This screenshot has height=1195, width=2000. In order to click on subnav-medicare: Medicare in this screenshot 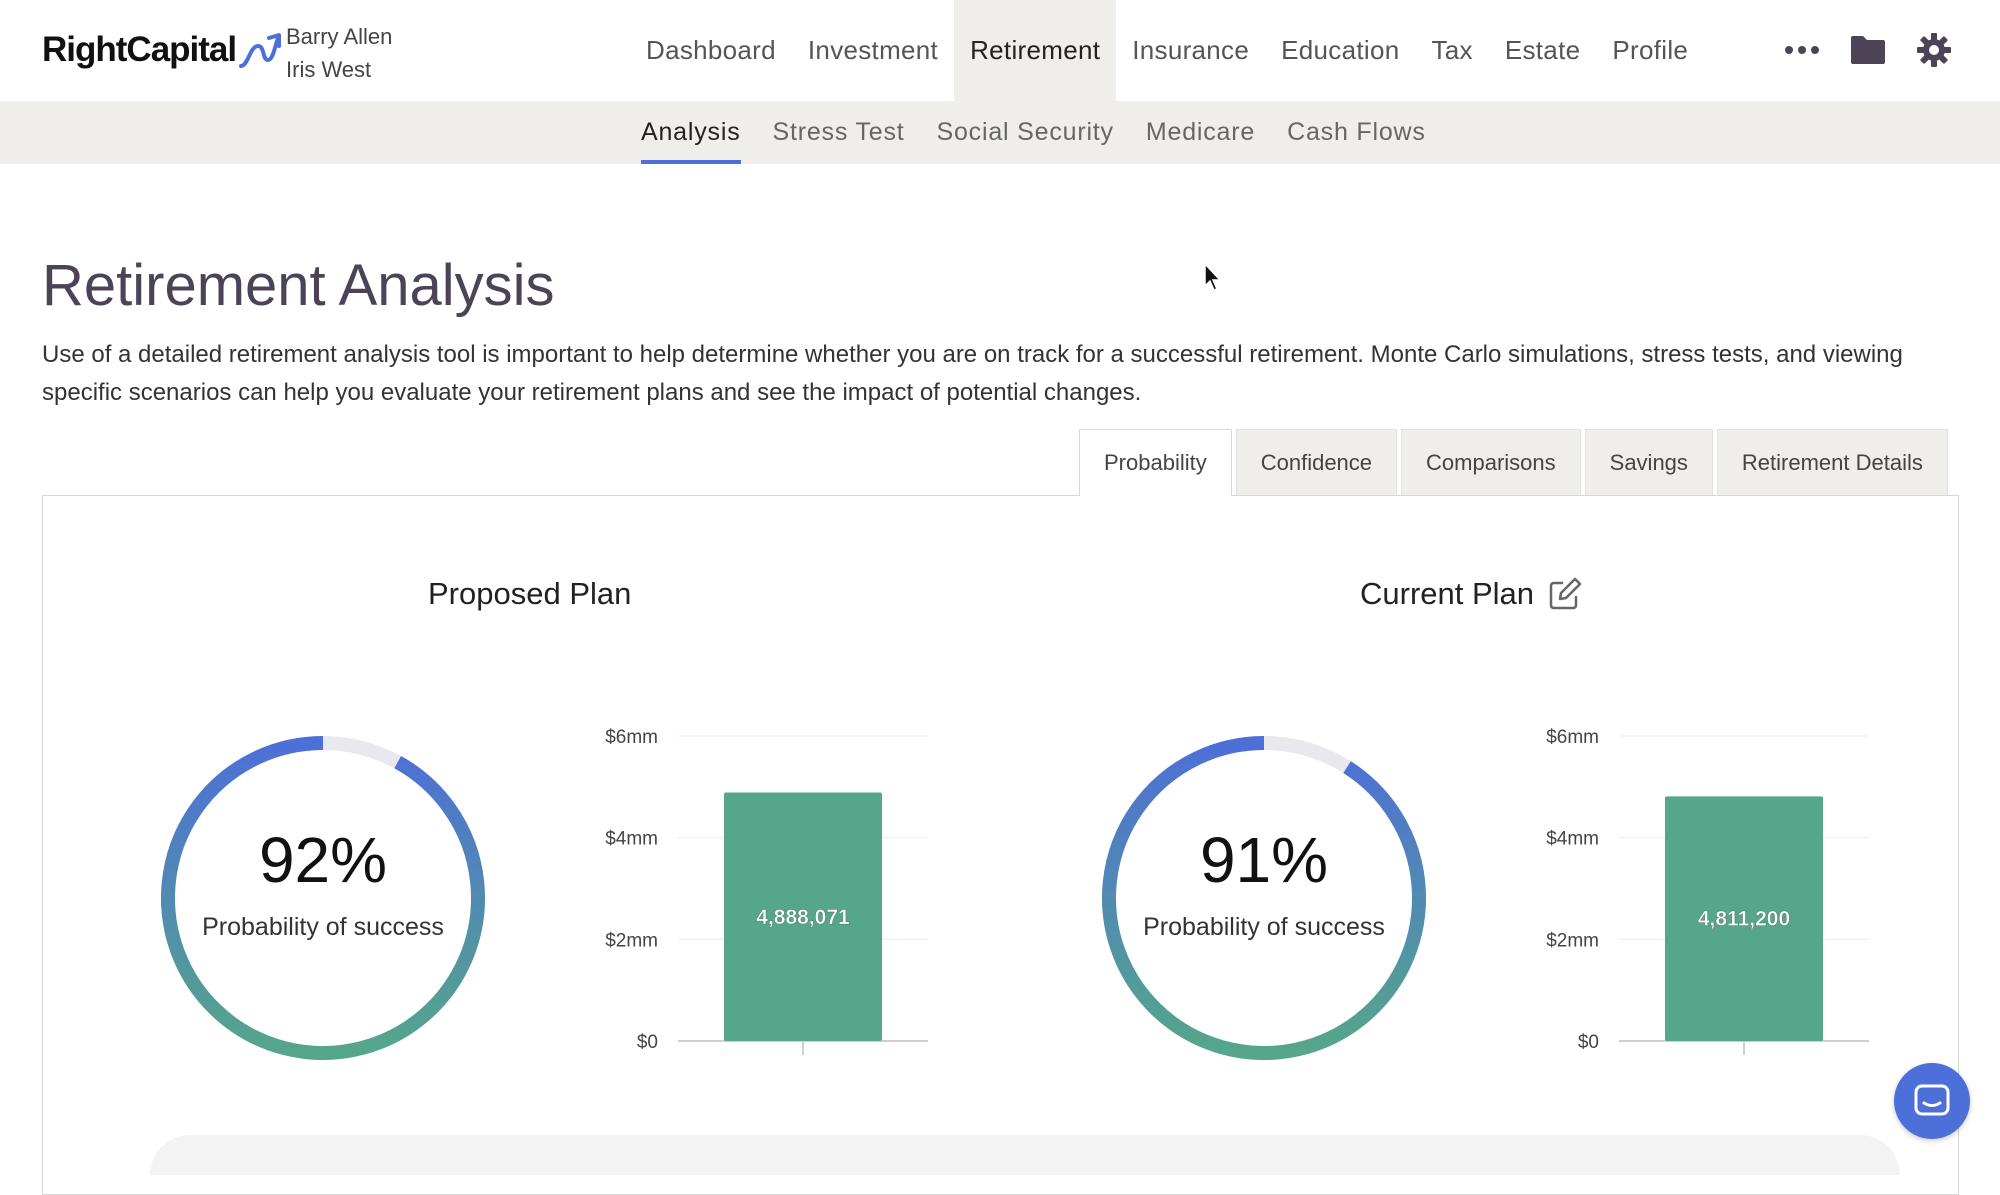, I will do `click(1200, 132)`.